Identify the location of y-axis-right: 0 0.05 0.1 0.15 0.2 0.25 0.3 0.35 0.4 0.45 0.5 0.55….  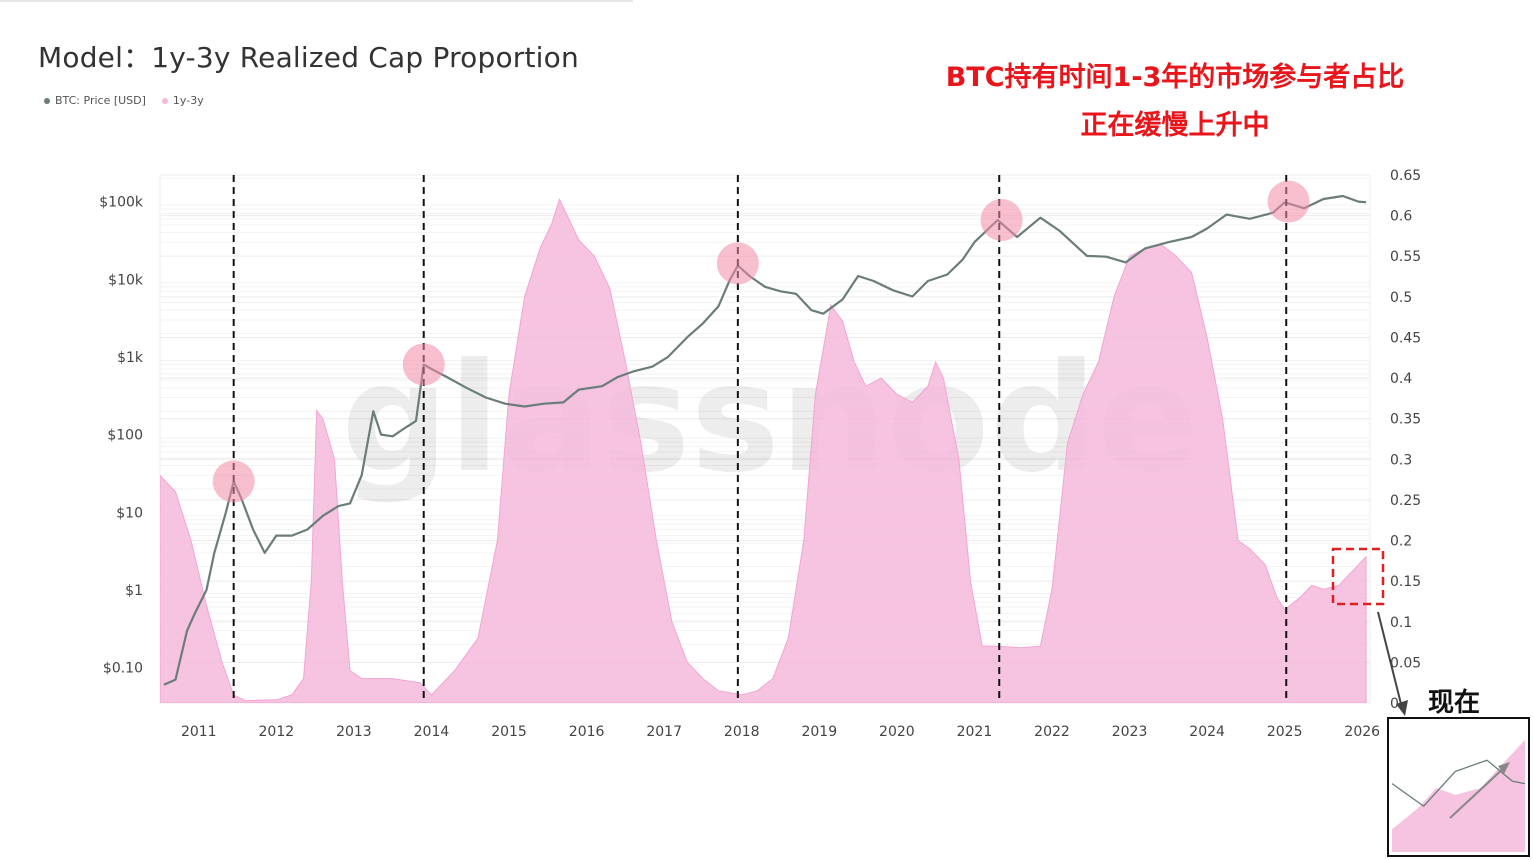
(1405, 440).